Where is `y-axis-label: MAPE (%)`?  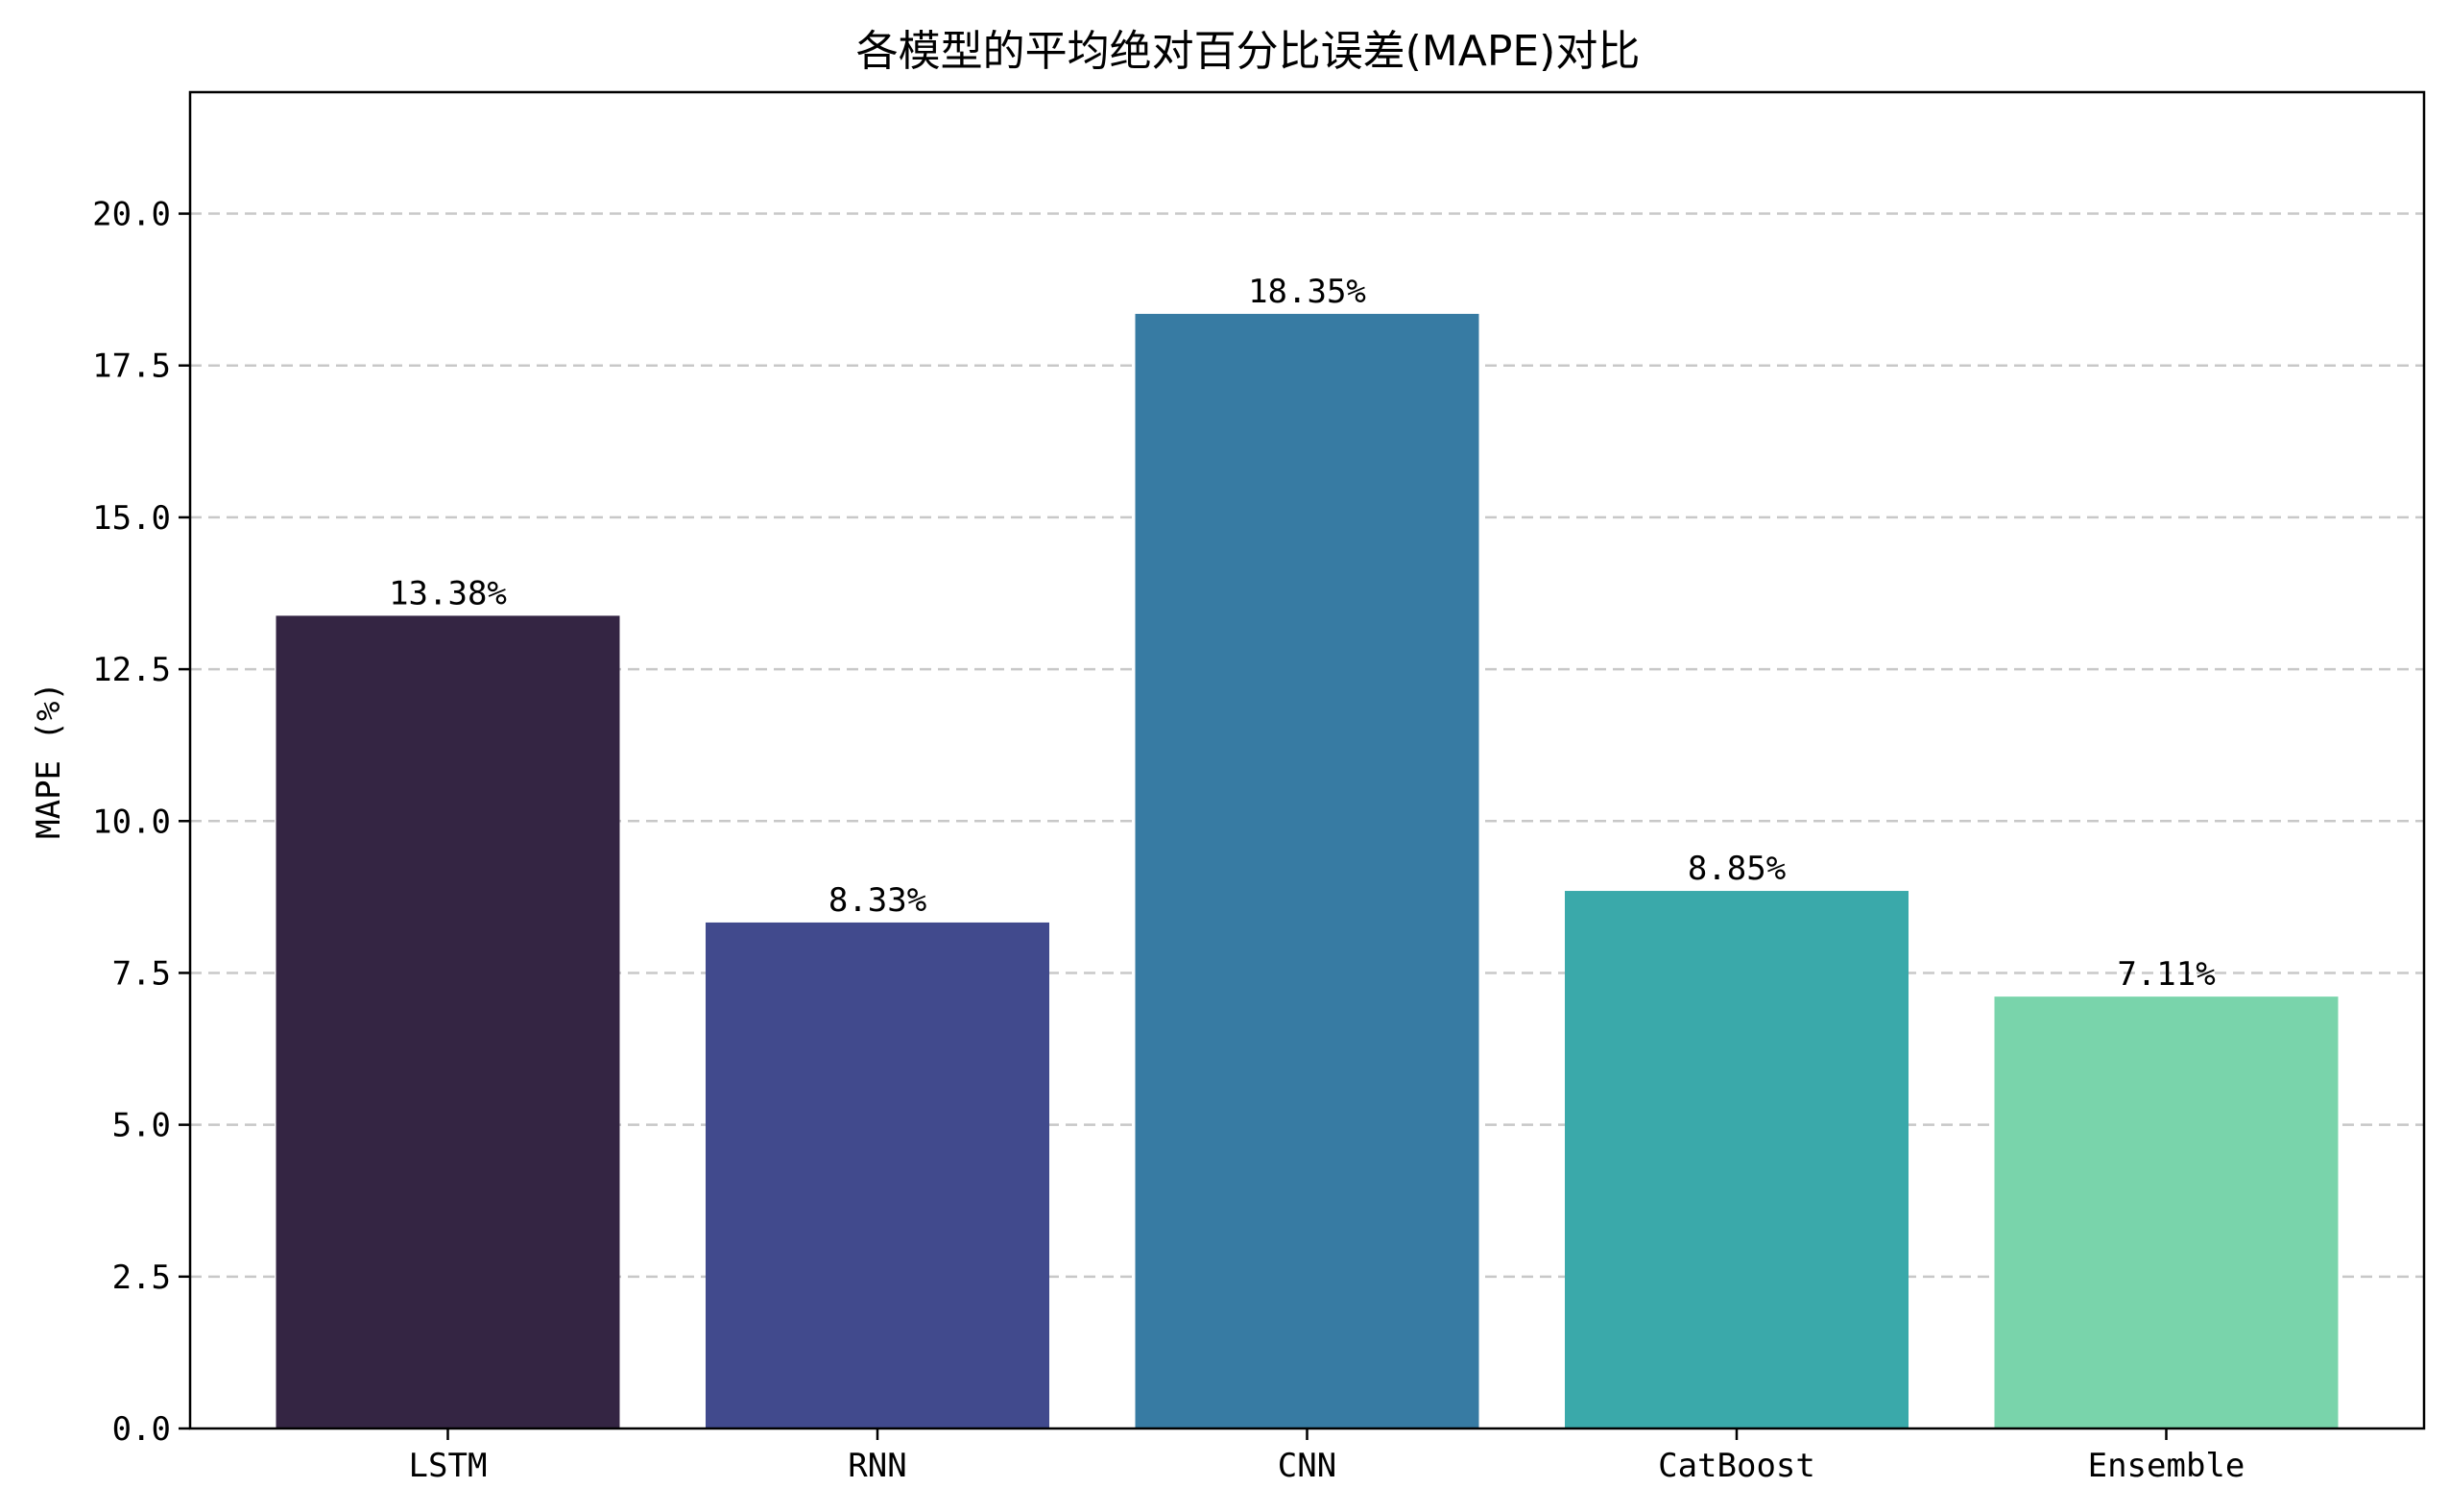
y-axis-label: MAPE (%) is located at coordinates (49, 760).